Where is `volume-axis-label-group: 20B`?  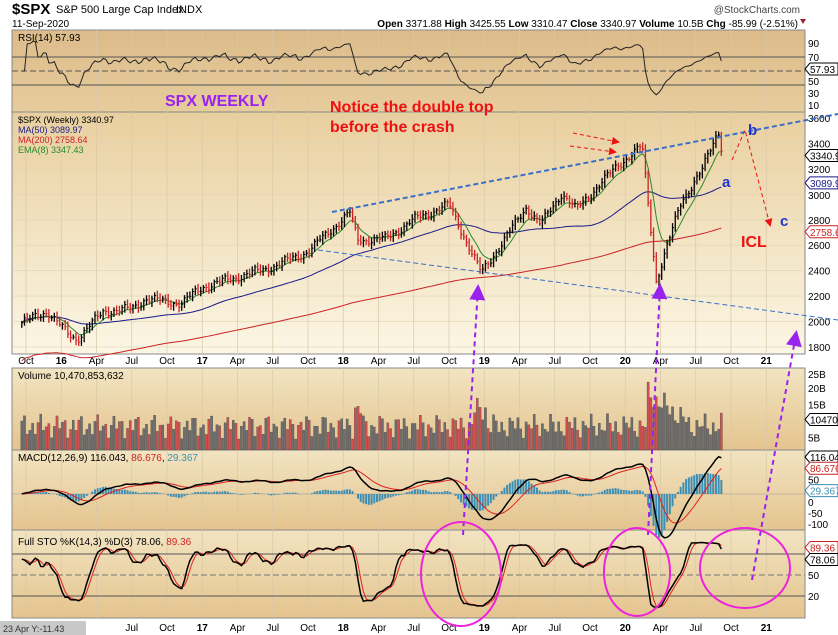
volume-axis-label-group: 20B is located at coordinates (817, 389).